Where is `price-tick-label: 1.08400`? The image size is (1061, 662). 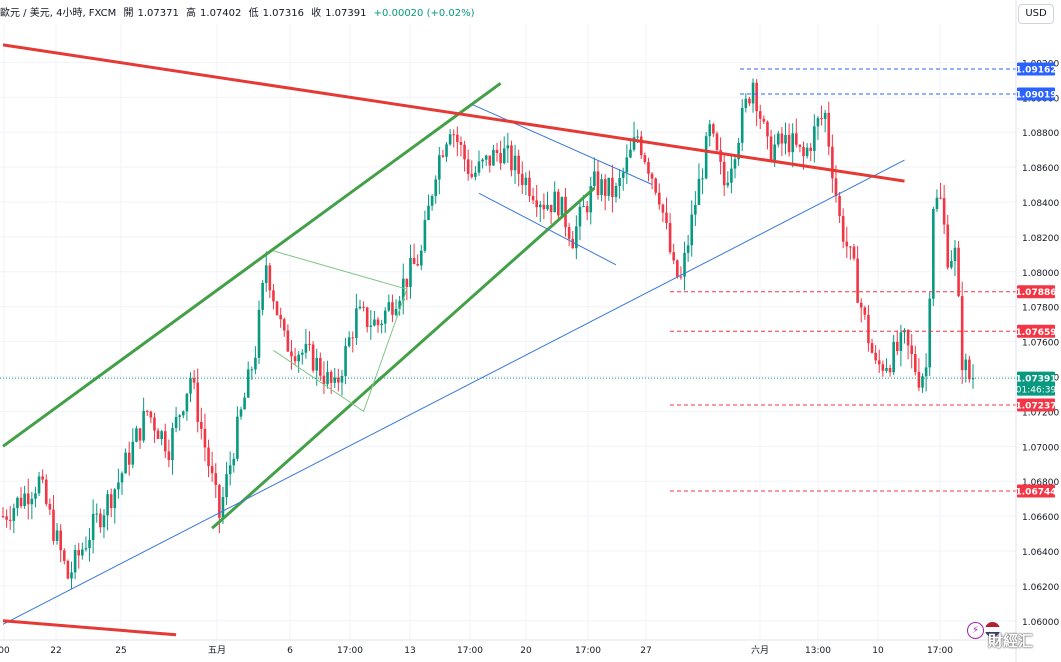 price-tick-label: 1.08400 is located at coordinates (1040, 204).